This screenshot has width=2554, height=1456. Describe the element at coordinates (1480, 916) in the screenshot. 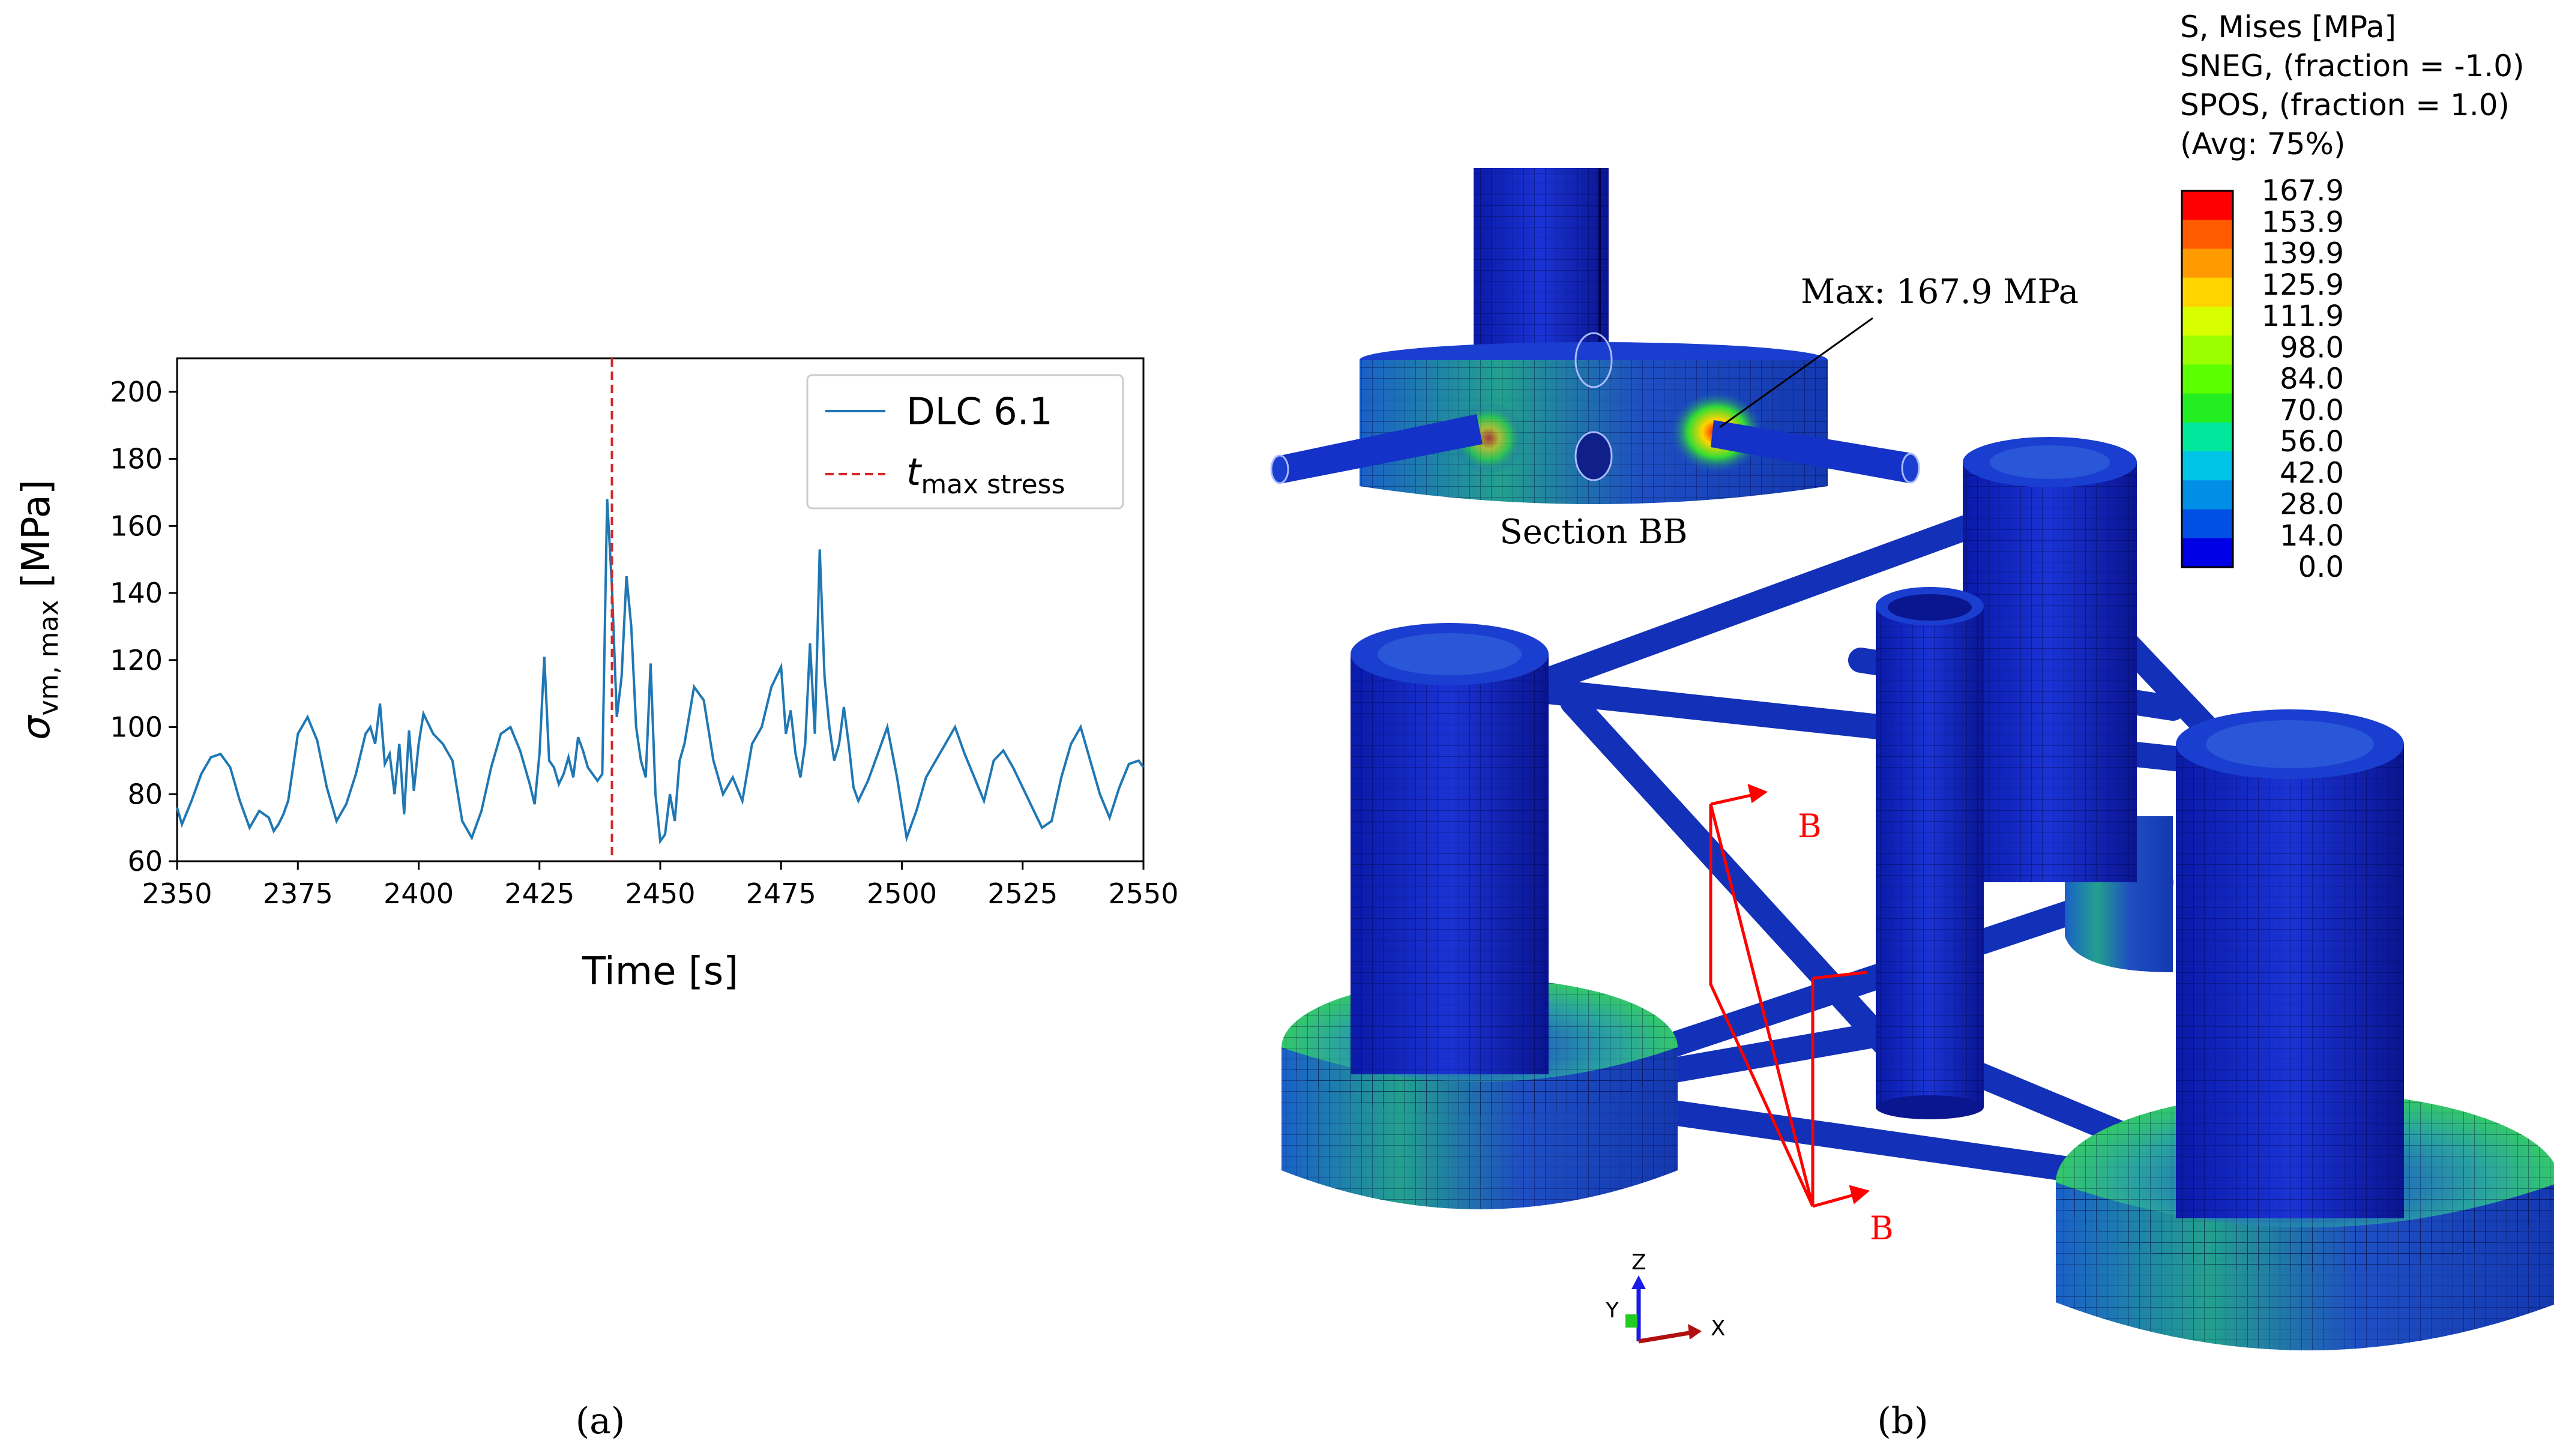

I see `column-left` at that location.